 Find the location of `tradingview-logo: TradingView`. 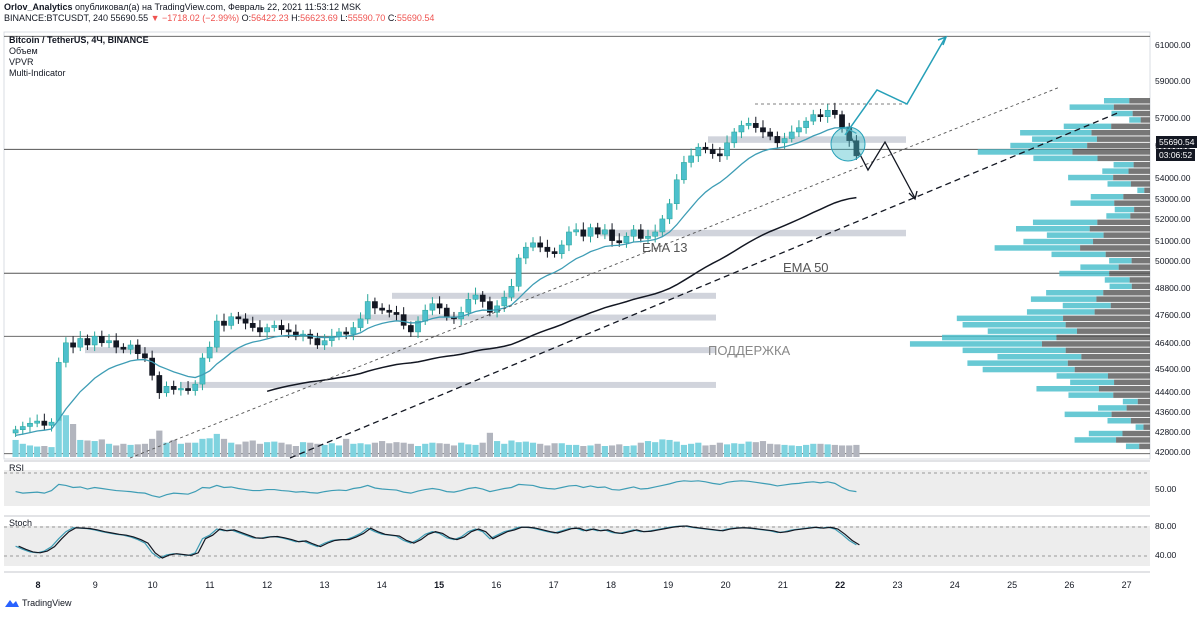

tradingview-logo: TradingView is located at coordinates (38, 603).